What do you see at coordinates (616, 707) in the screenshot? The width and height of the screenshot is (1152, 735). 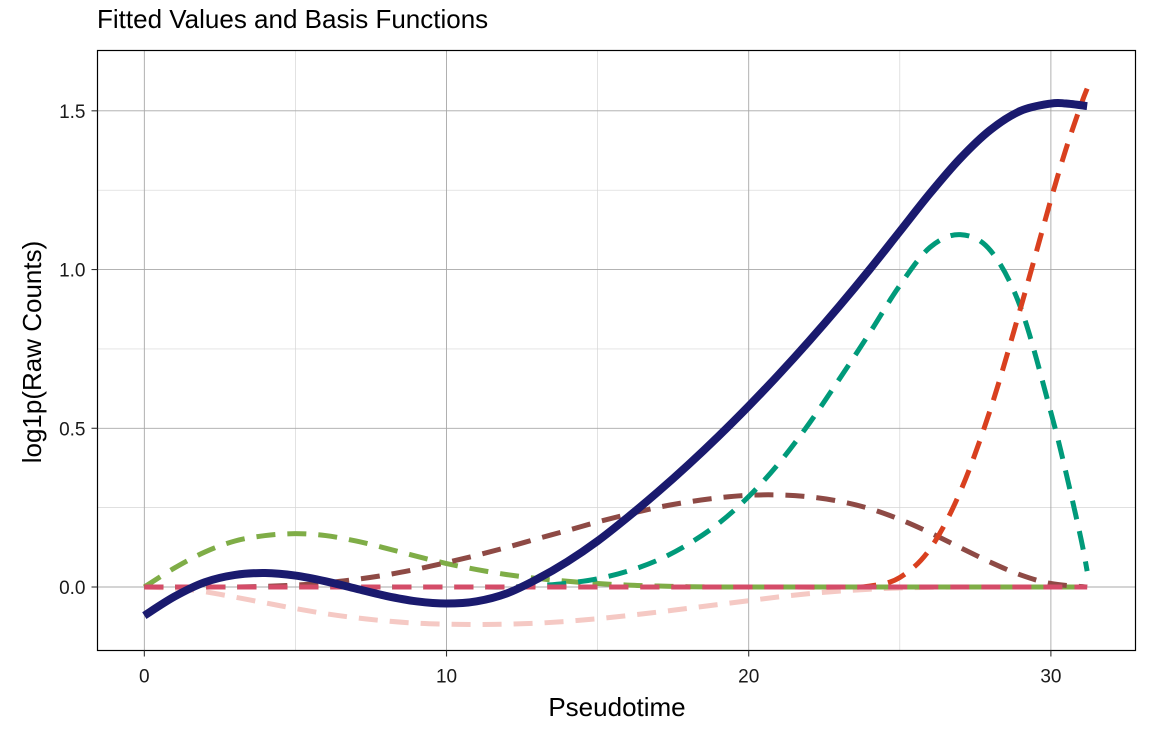 I see `x-axis-title: Pseudotime` at bounding box center [616, 707].